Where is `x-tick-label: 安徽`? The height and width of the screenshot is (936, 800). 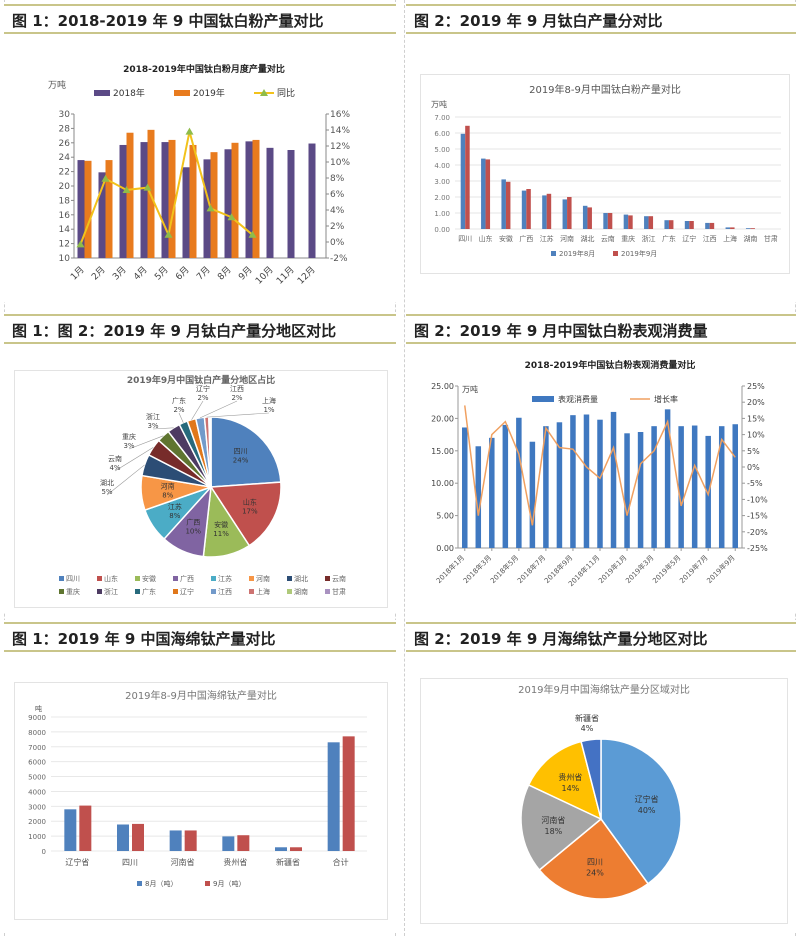
x-tick-label: 安徽 is located at coordinates (506, 238).